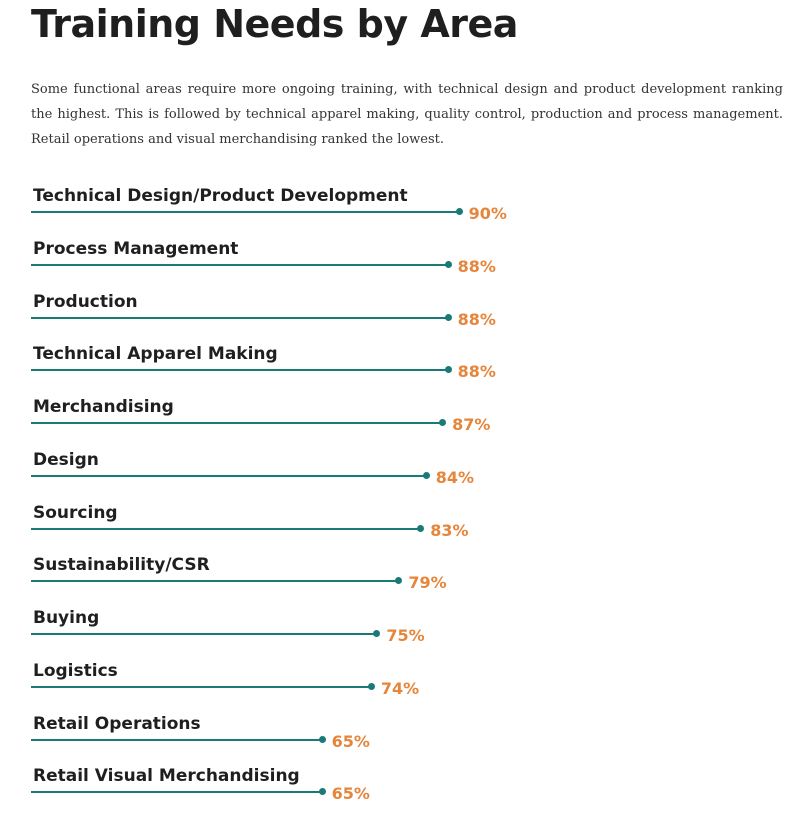 Image resolution: width=810 pixels, height=823 pixels. I want to click on bar-row: Design 84%, so click(401, 475).